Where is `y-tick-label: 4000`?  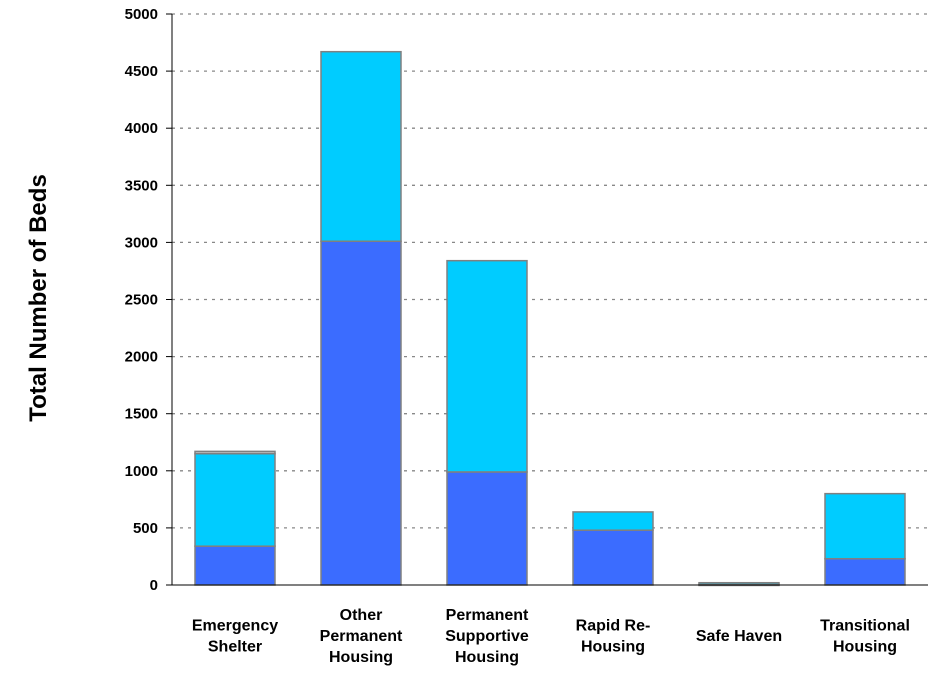
y-tick-label: 4000 is located at coordinates (141, 128).